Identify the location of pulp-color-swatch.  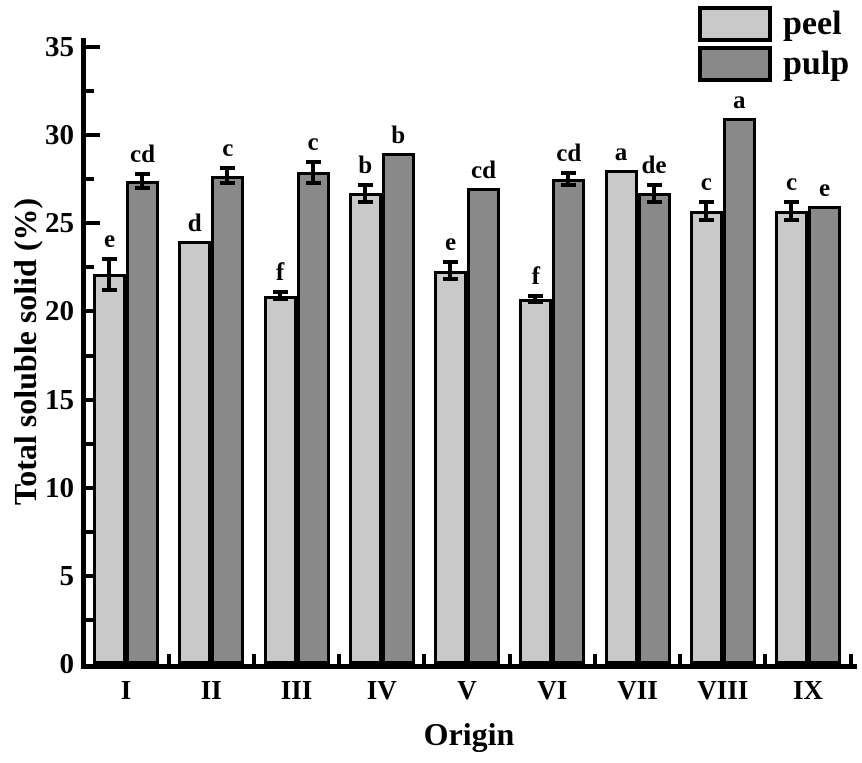
(735, 64).